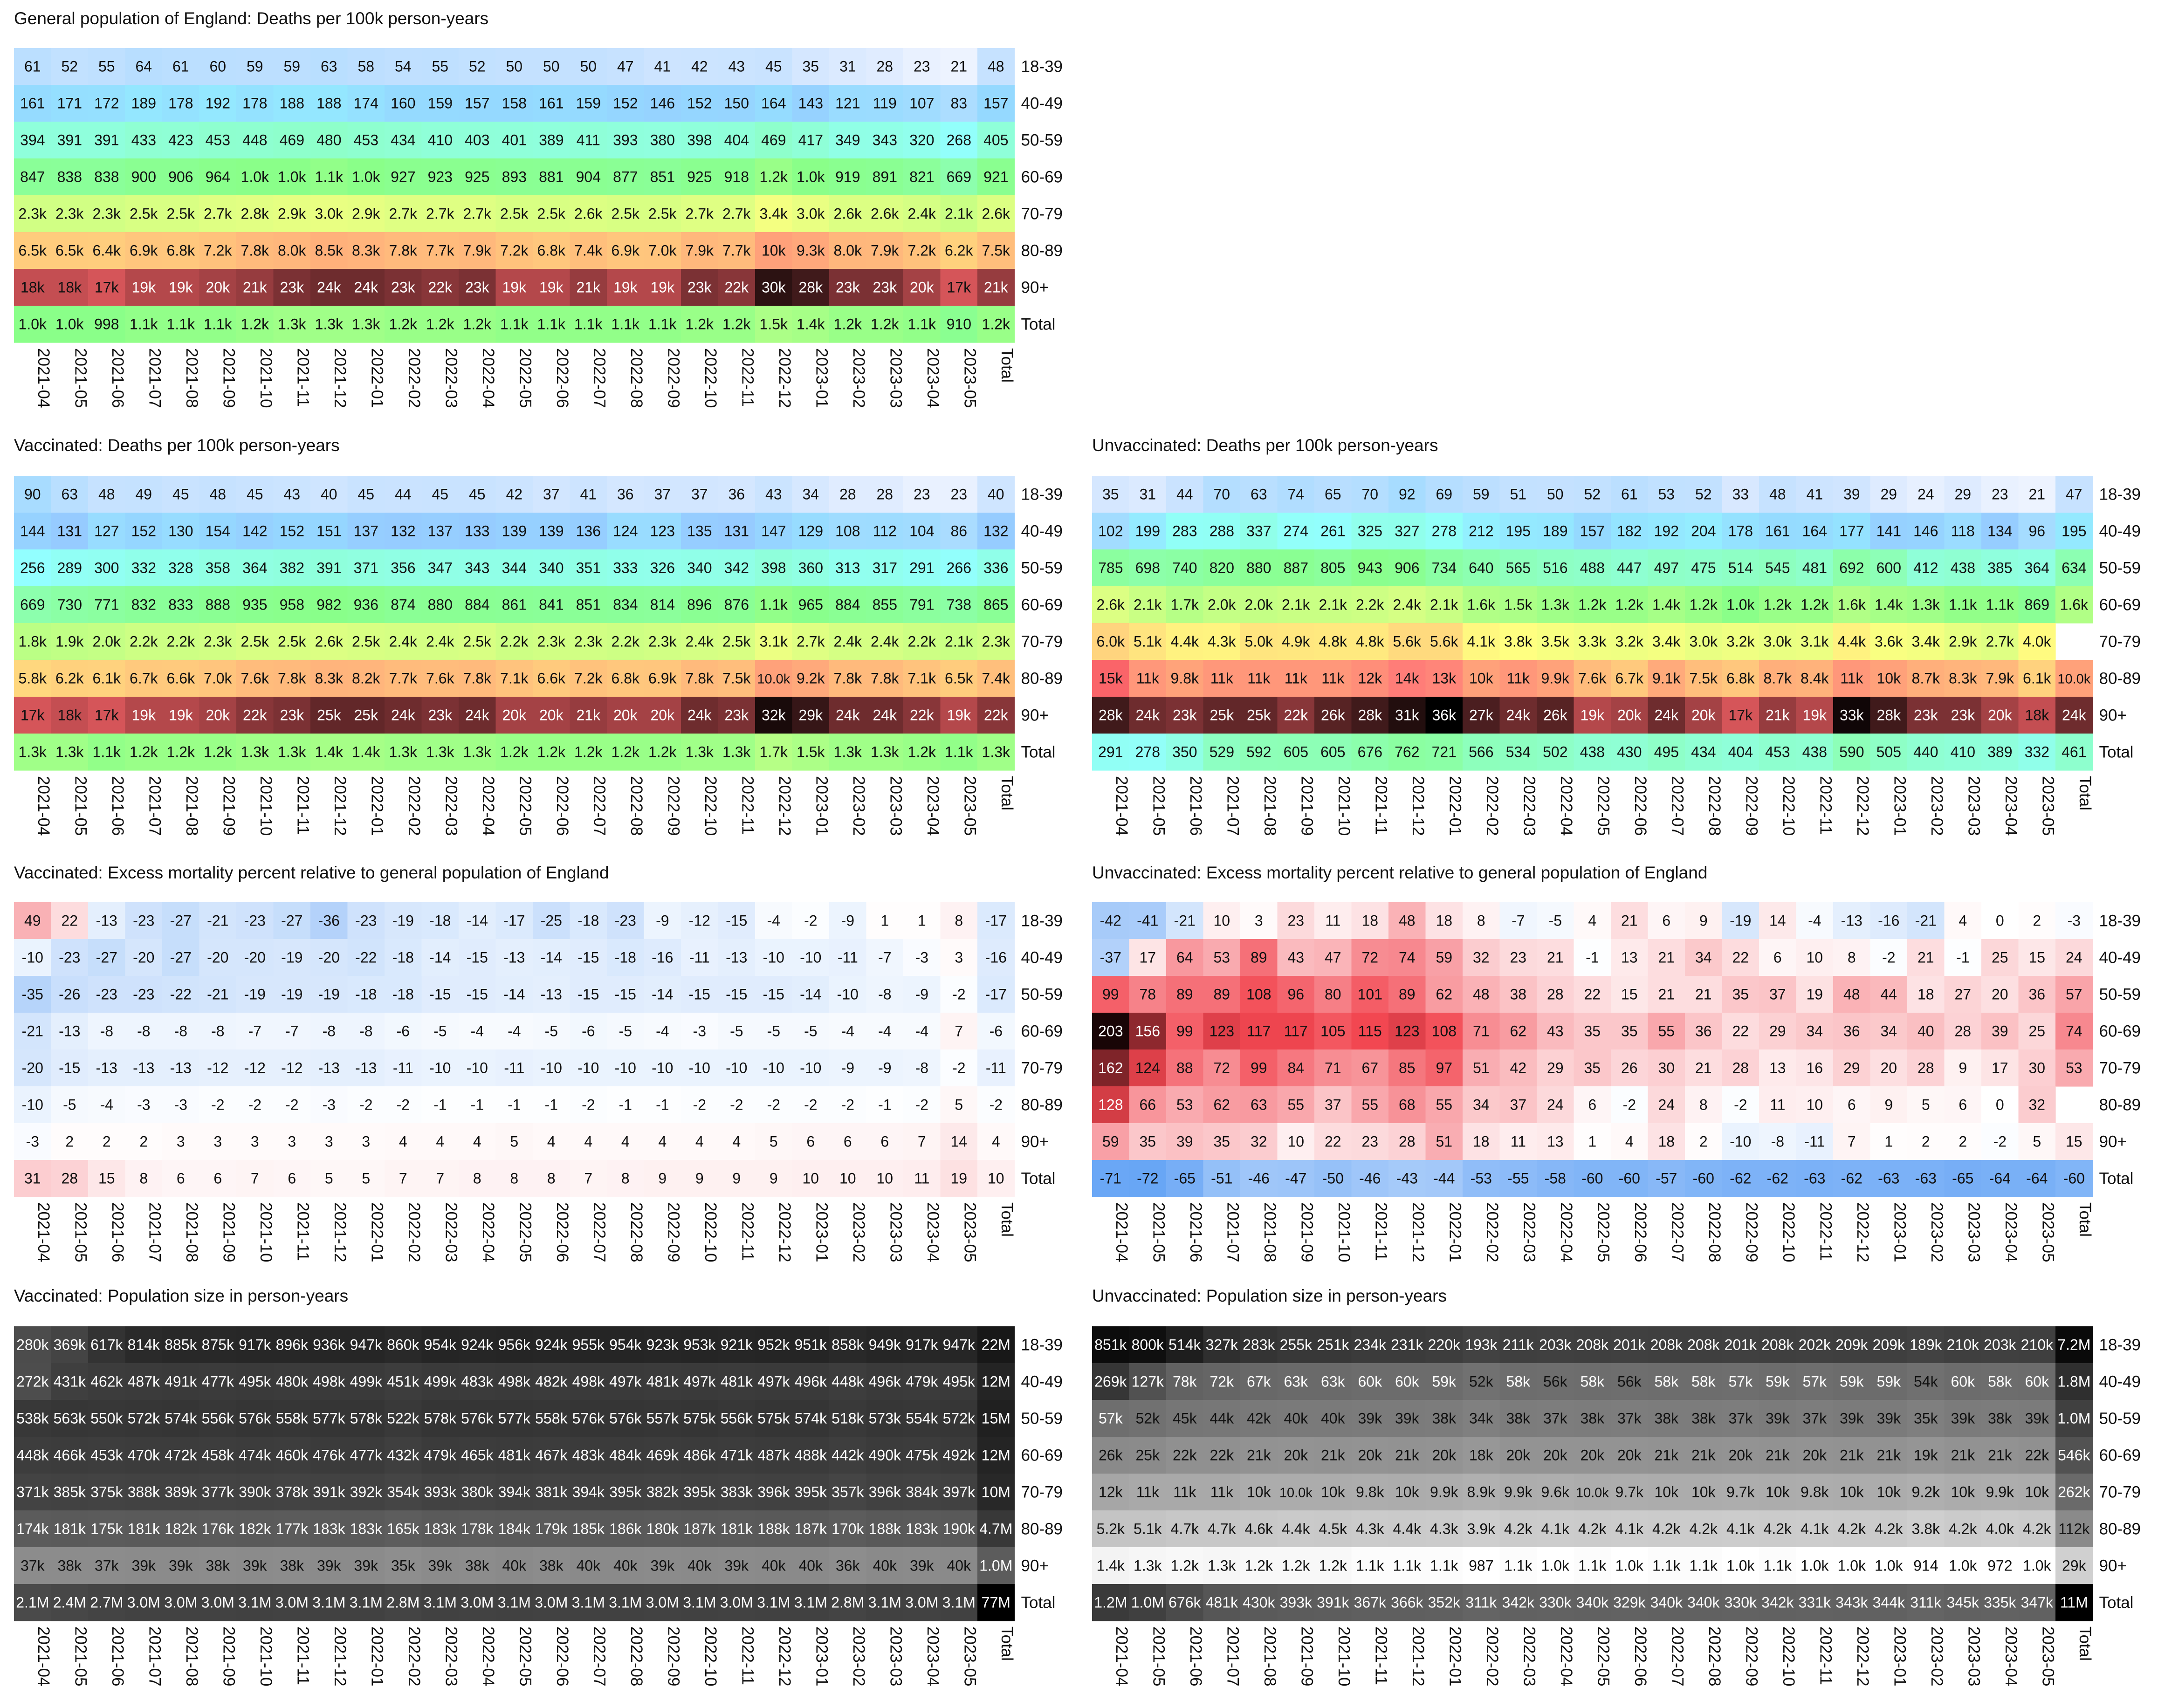  Describe the element at coordinates (1333, 1105) in the screenshot. I see `cell-label: 37` at that location.